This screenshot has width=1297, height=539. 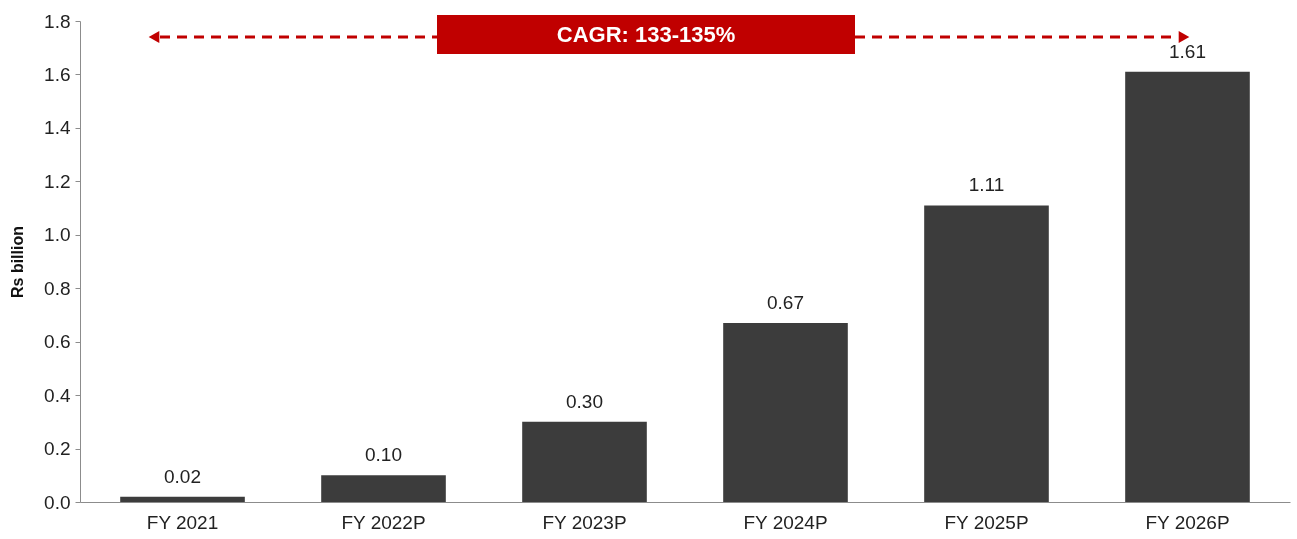 I want to click on data-label: 0.30, so click(x=584, y=401).